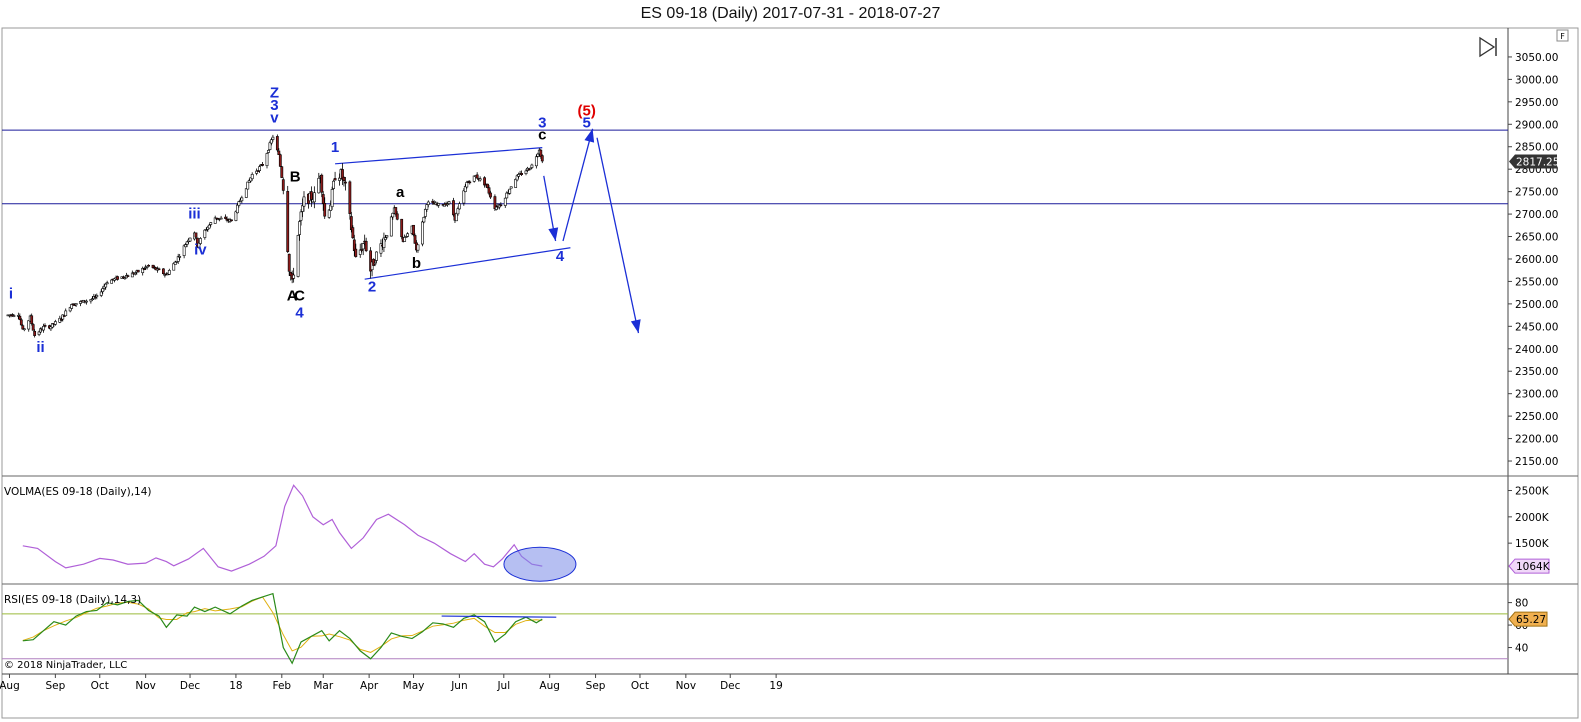 This screenshot has height=722, width=1581. I want to click on wave-label: (5), so click(587, 110).